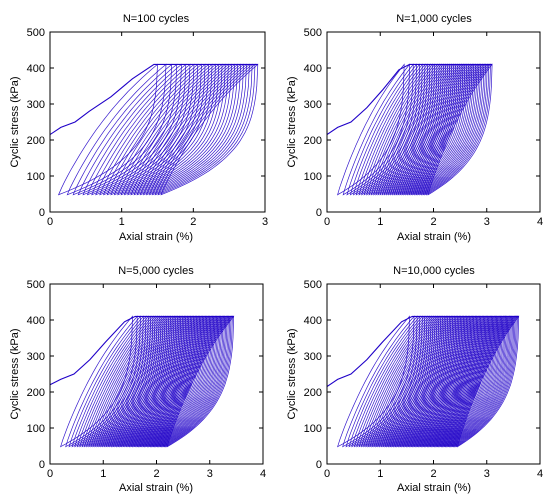 This screenshot has height=503, width=550. Describe the element at coordinates (434, 271) in the screenshot. I see `chart-title: N=10,000 cycles` at that location.